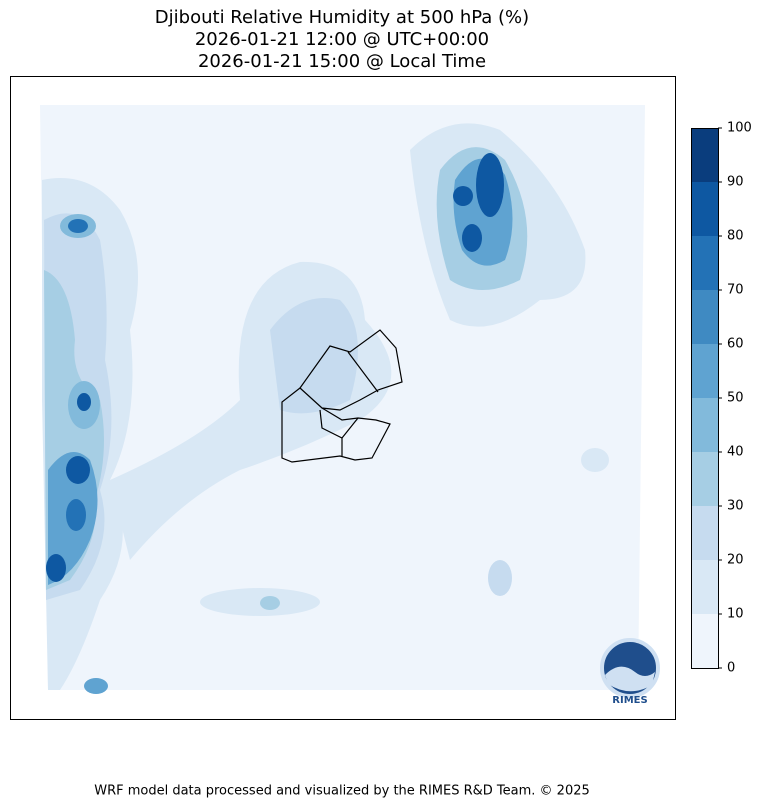 The height and width of the screenshot is (812, 764). I want to click on colorbar-tick-label: 0, so click(731, 668).